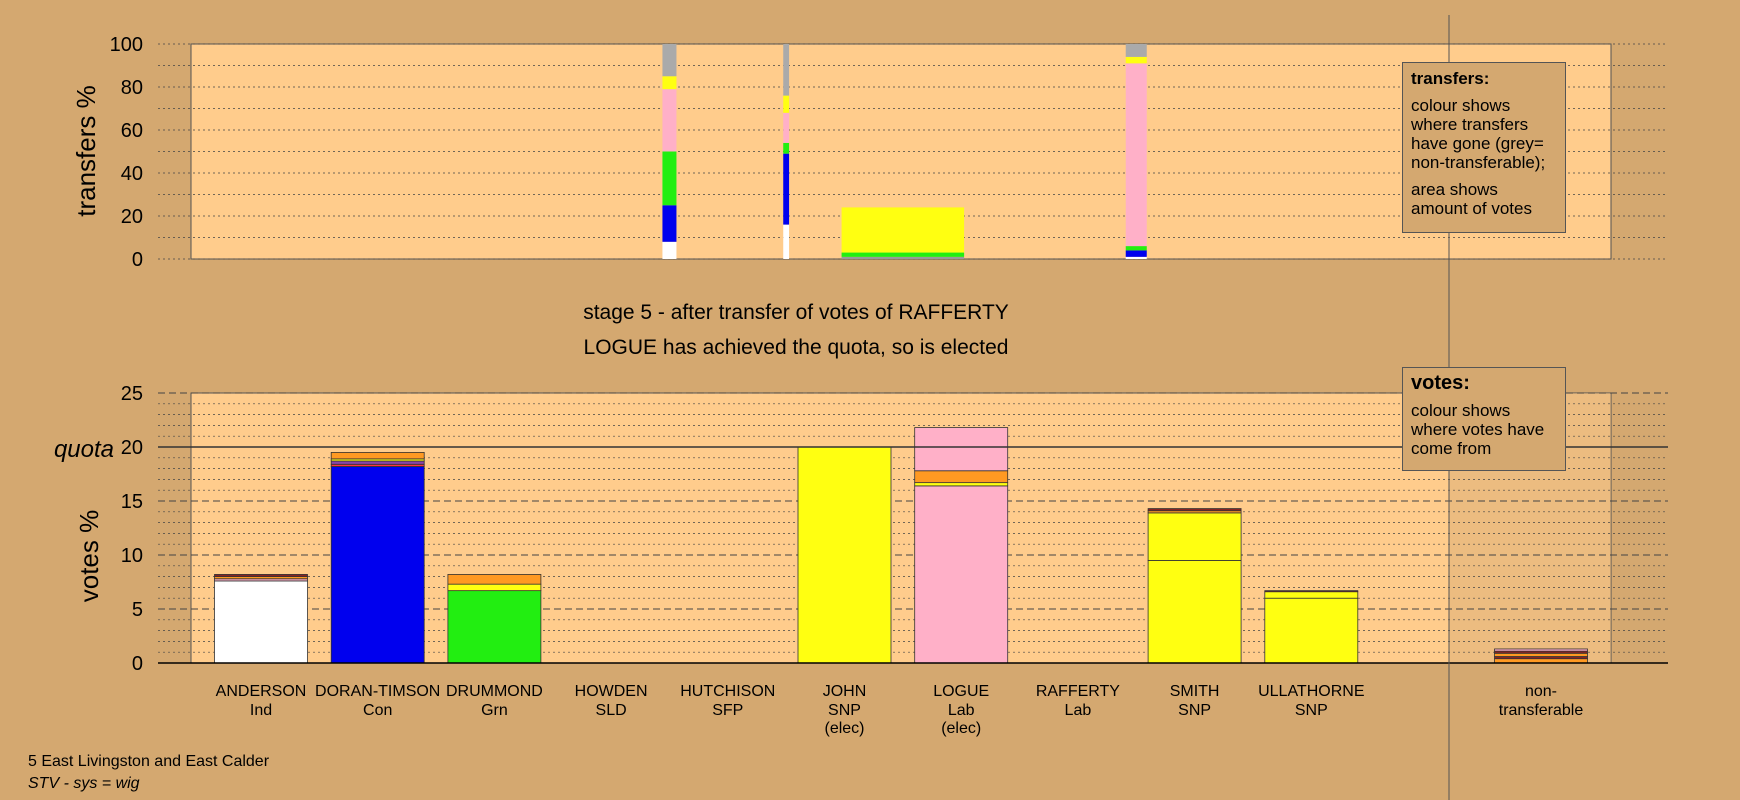  Describe the element at coordinates (727, 710) in the screenshot. I see `candidate-party: SFP` at that location.